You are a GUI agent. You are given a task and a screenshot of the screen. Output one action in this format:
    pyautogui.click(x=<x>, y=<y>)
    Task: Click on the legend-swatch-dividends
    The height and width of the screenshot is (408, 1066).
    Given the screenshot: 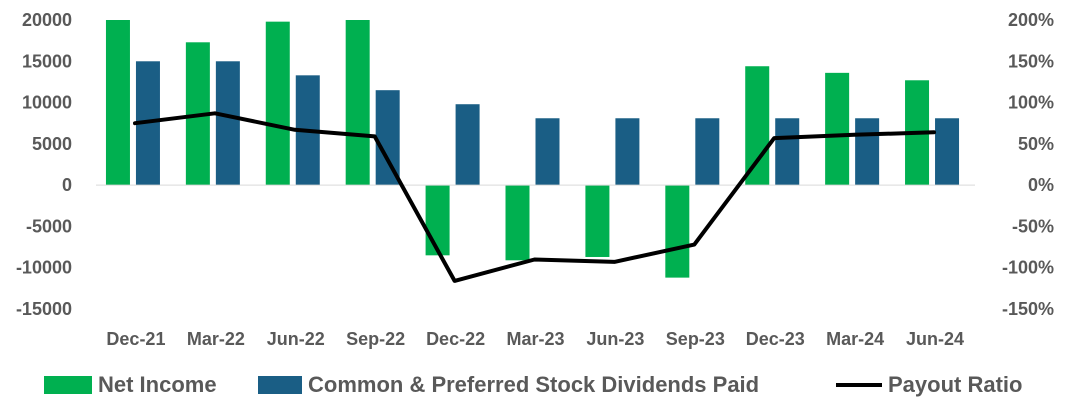 What is the action you would take?
    pyautogui.click(x=280, y=385)
    